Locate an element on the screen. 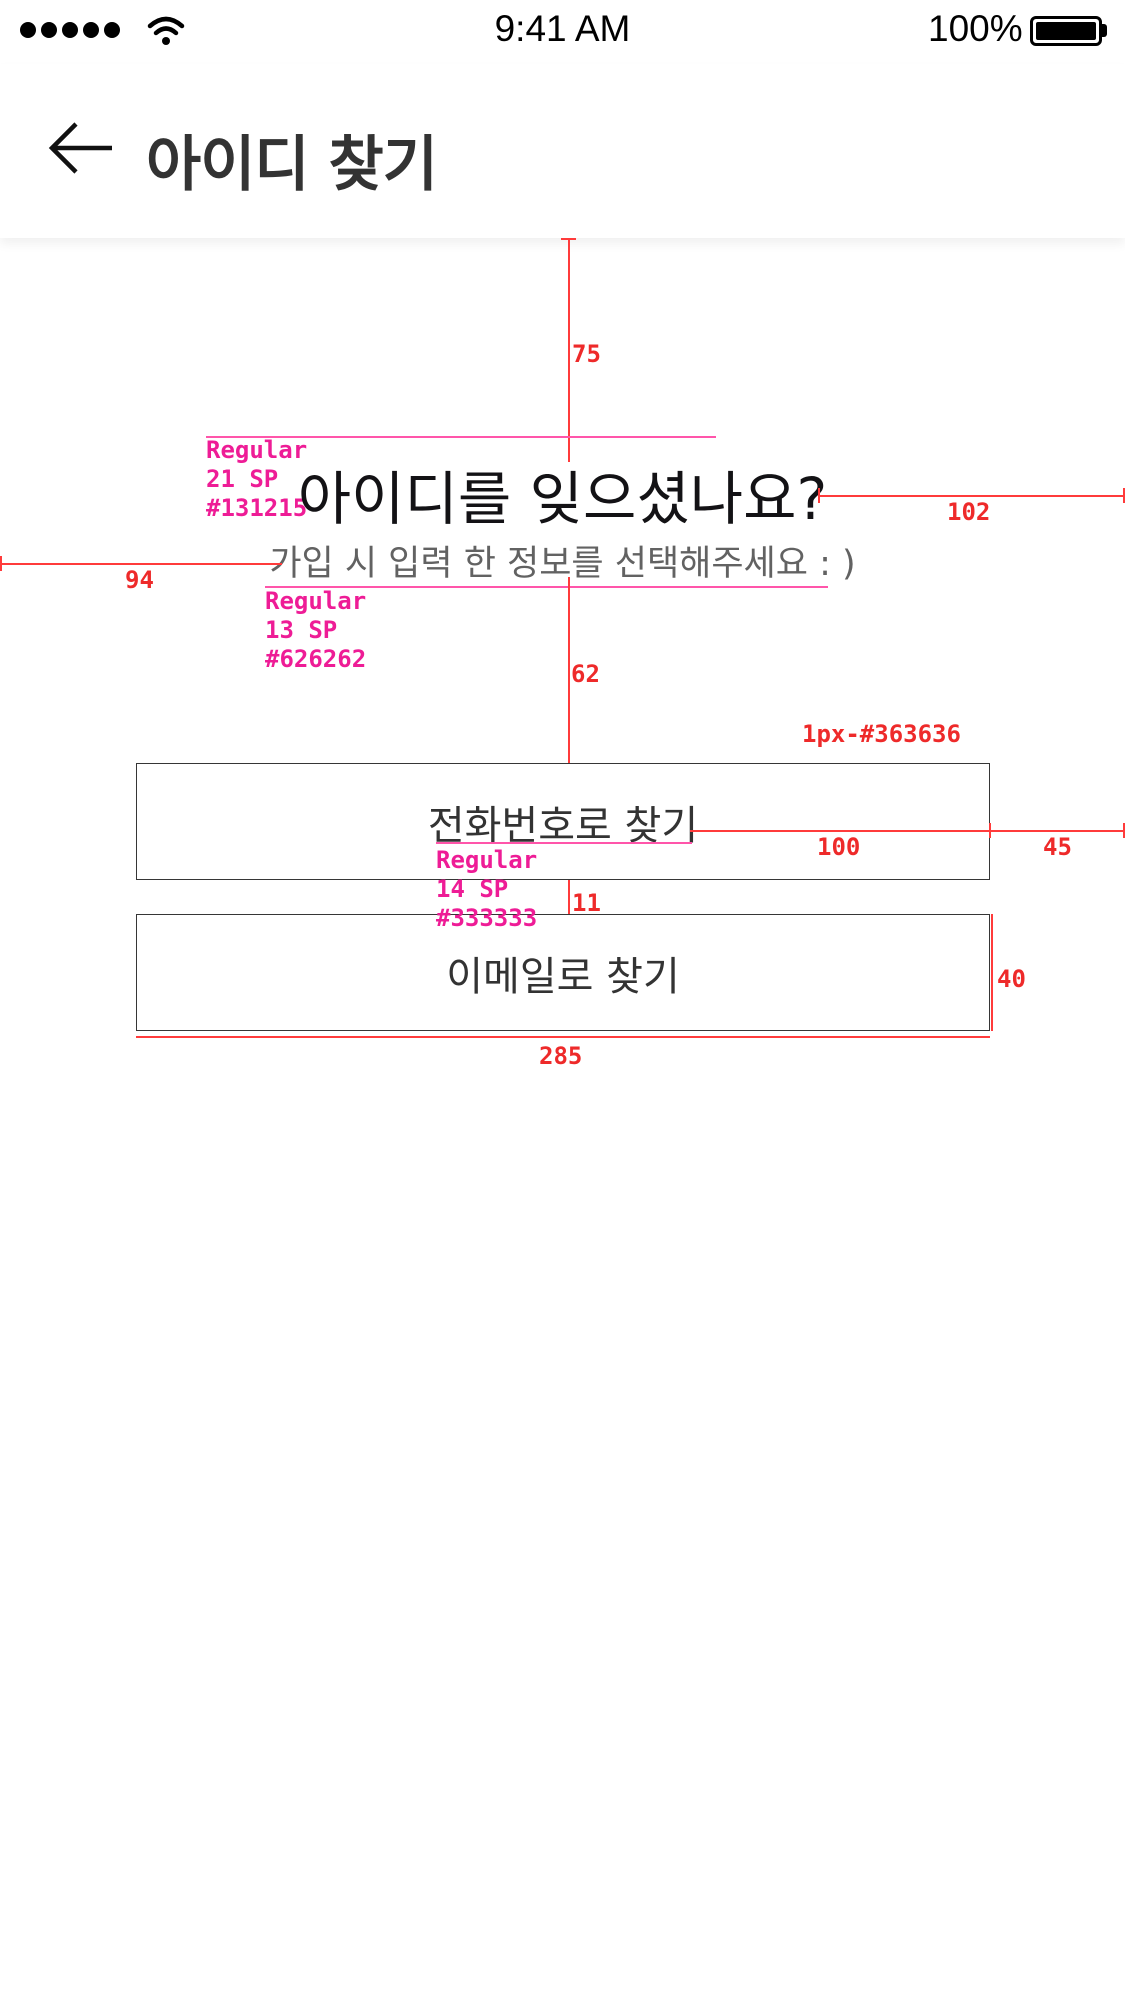 The height and width of the screenshot is (2001, 1125). find-by-phone-button: 전화번호로 찾기 is located at coordinates (563, 821).